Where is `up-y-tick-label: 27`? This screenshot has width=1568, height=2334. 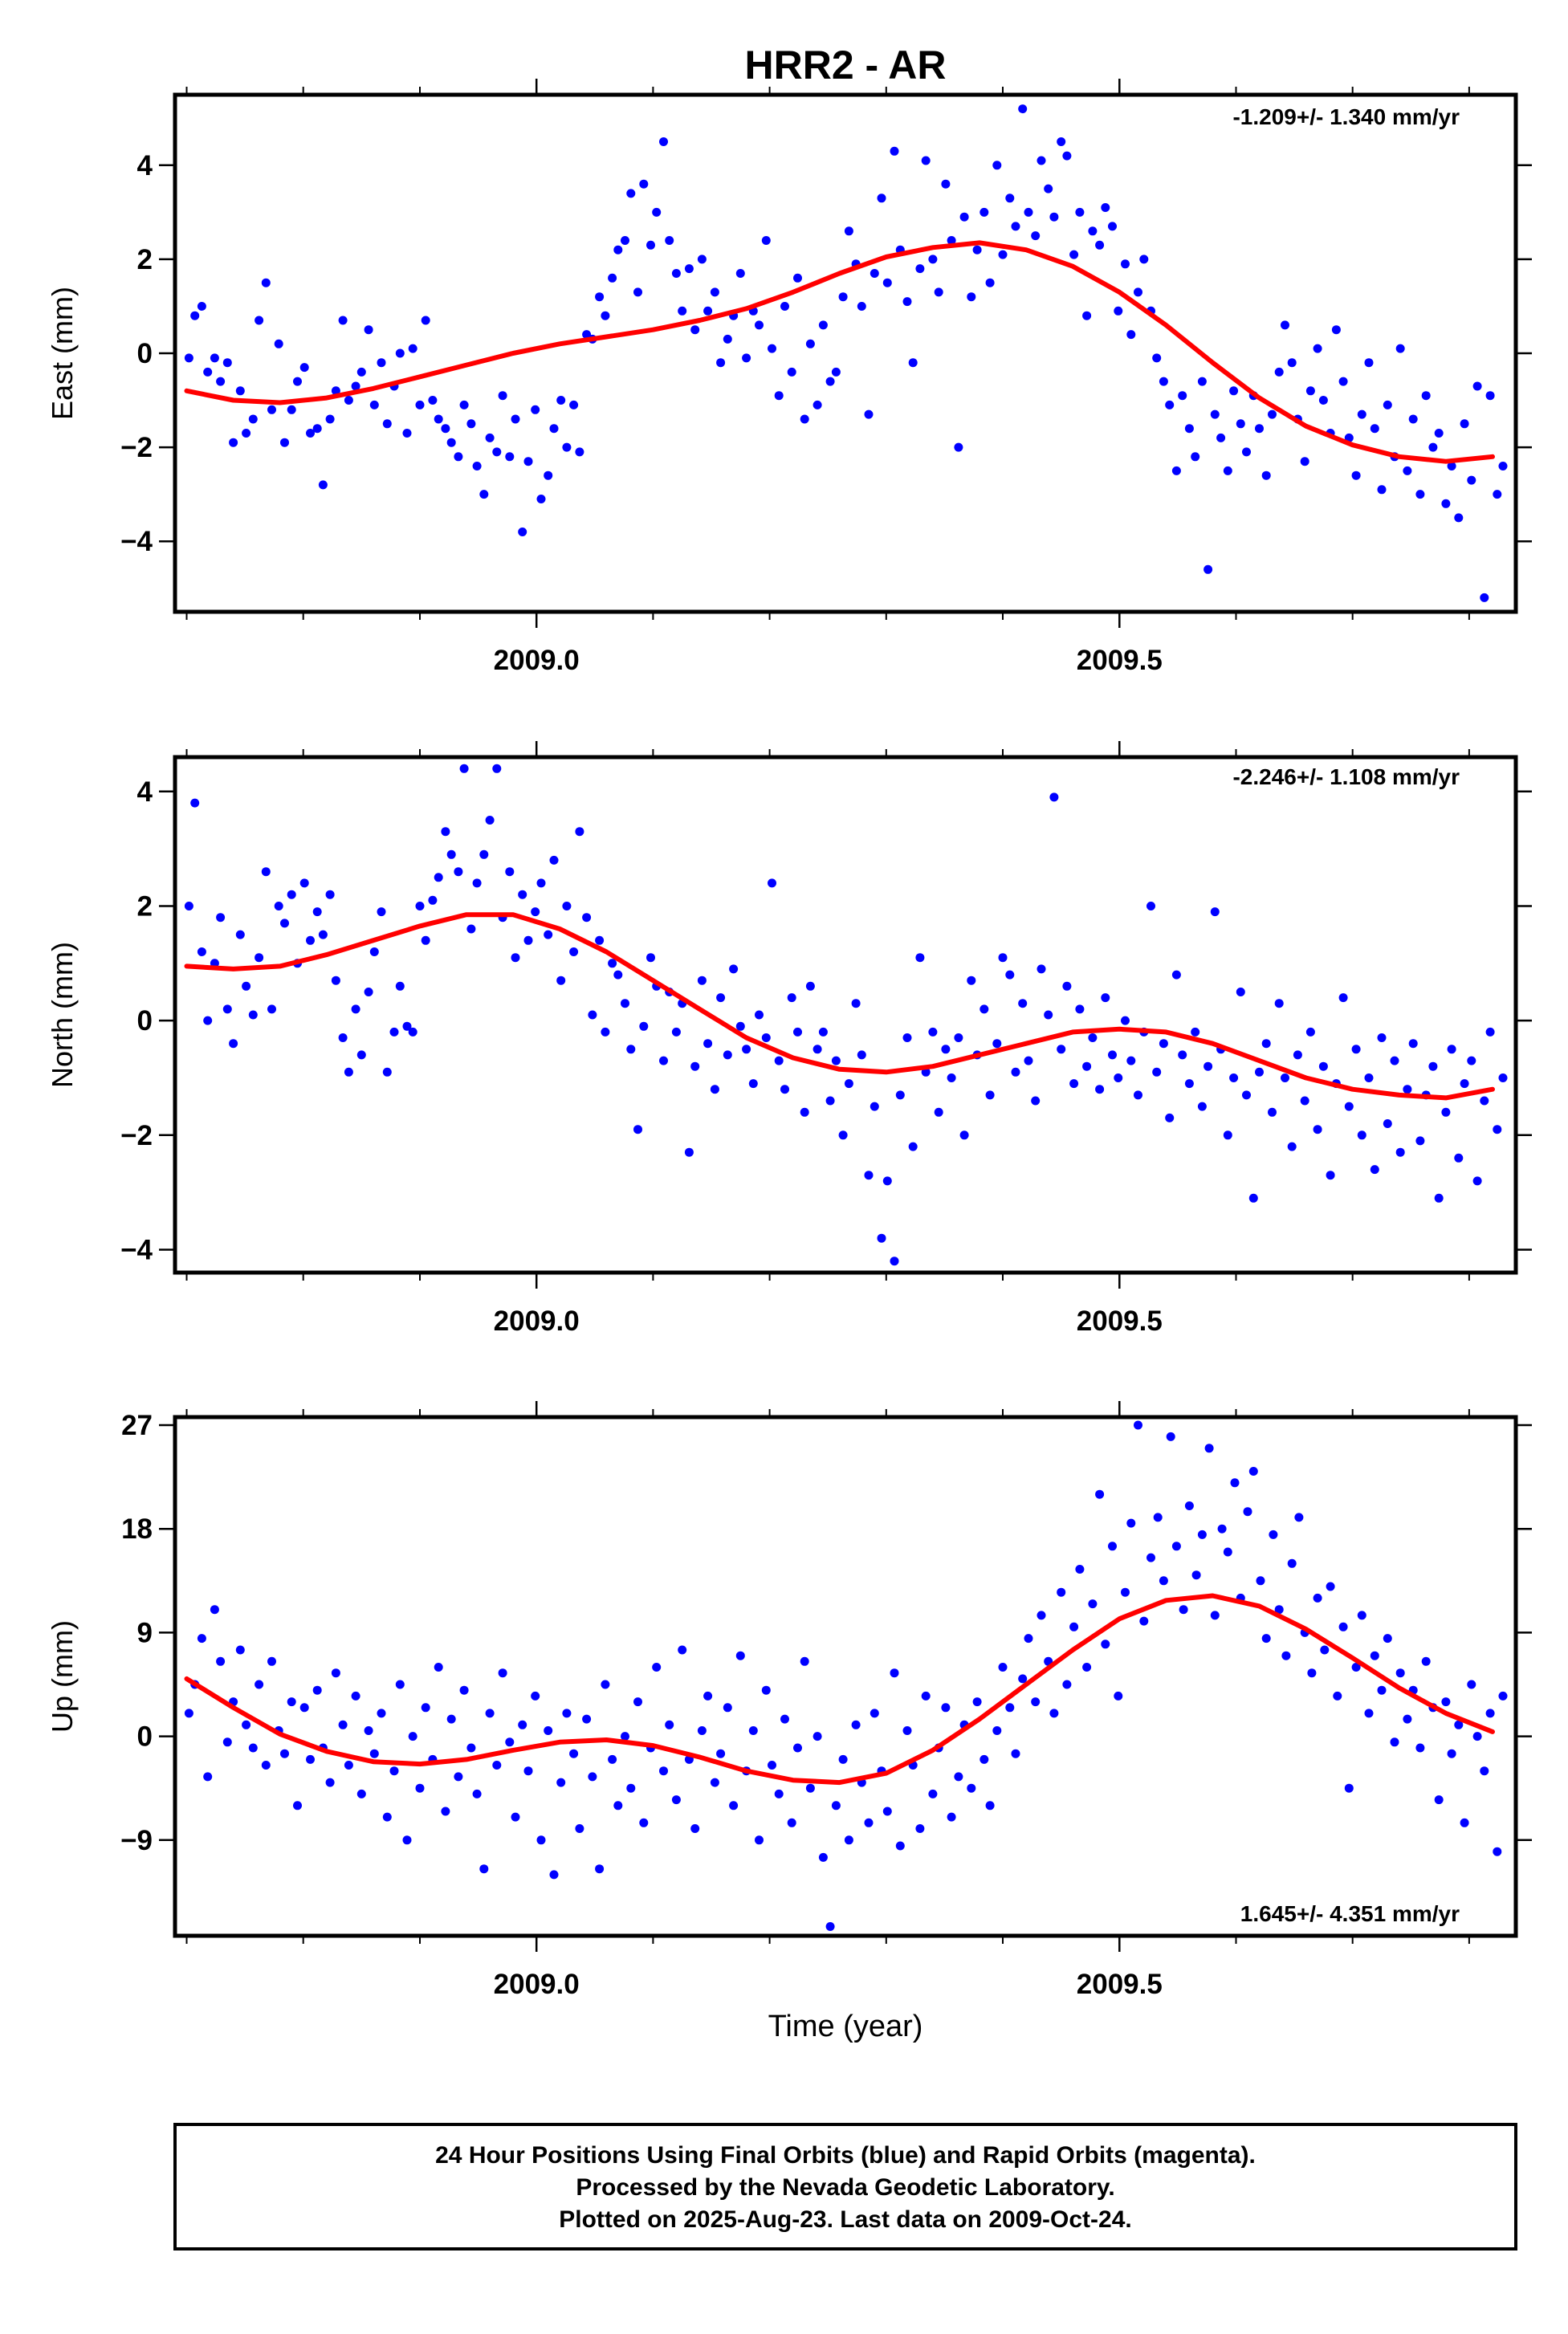 up-y-tick-label: 27 is located at coordinates (137, 1425).